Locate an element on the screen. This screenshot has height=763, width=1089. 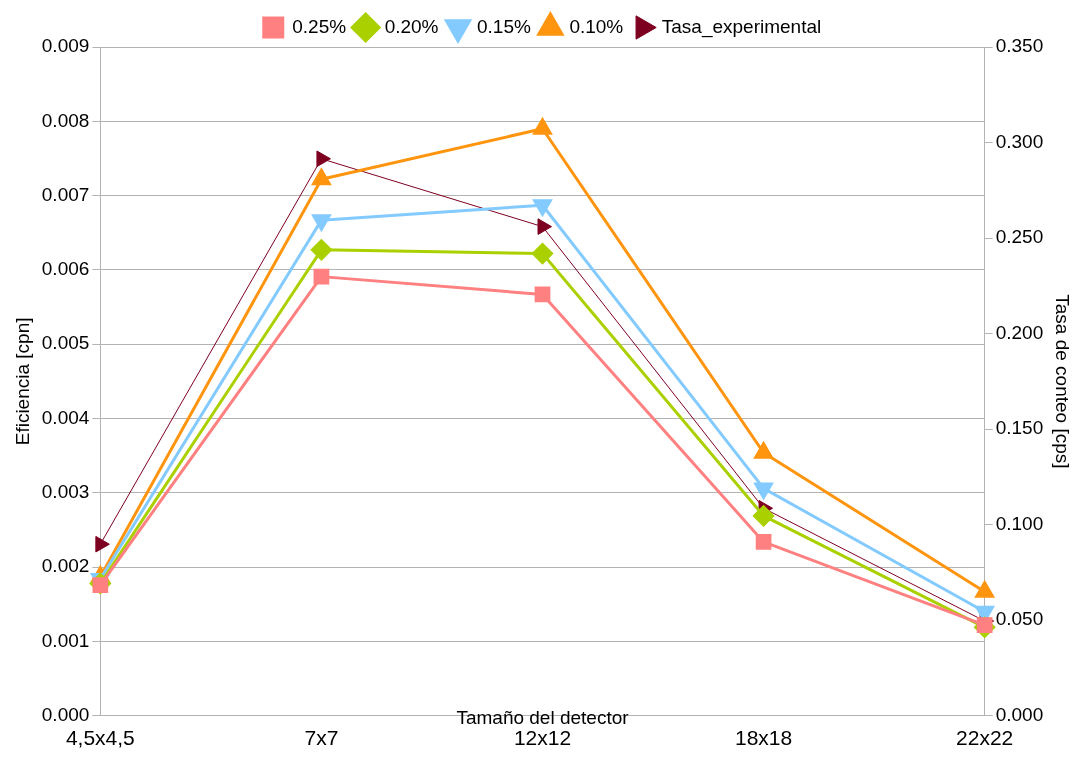
y2-tick-label: 0.350 is located at coordinates (1019, 46).